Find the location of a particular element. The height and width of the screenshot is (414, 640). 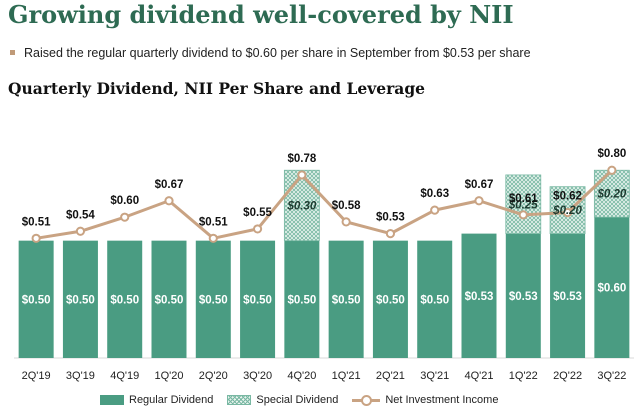

x-tick-label: 3Q'19 is located at coordinates (80, 376).